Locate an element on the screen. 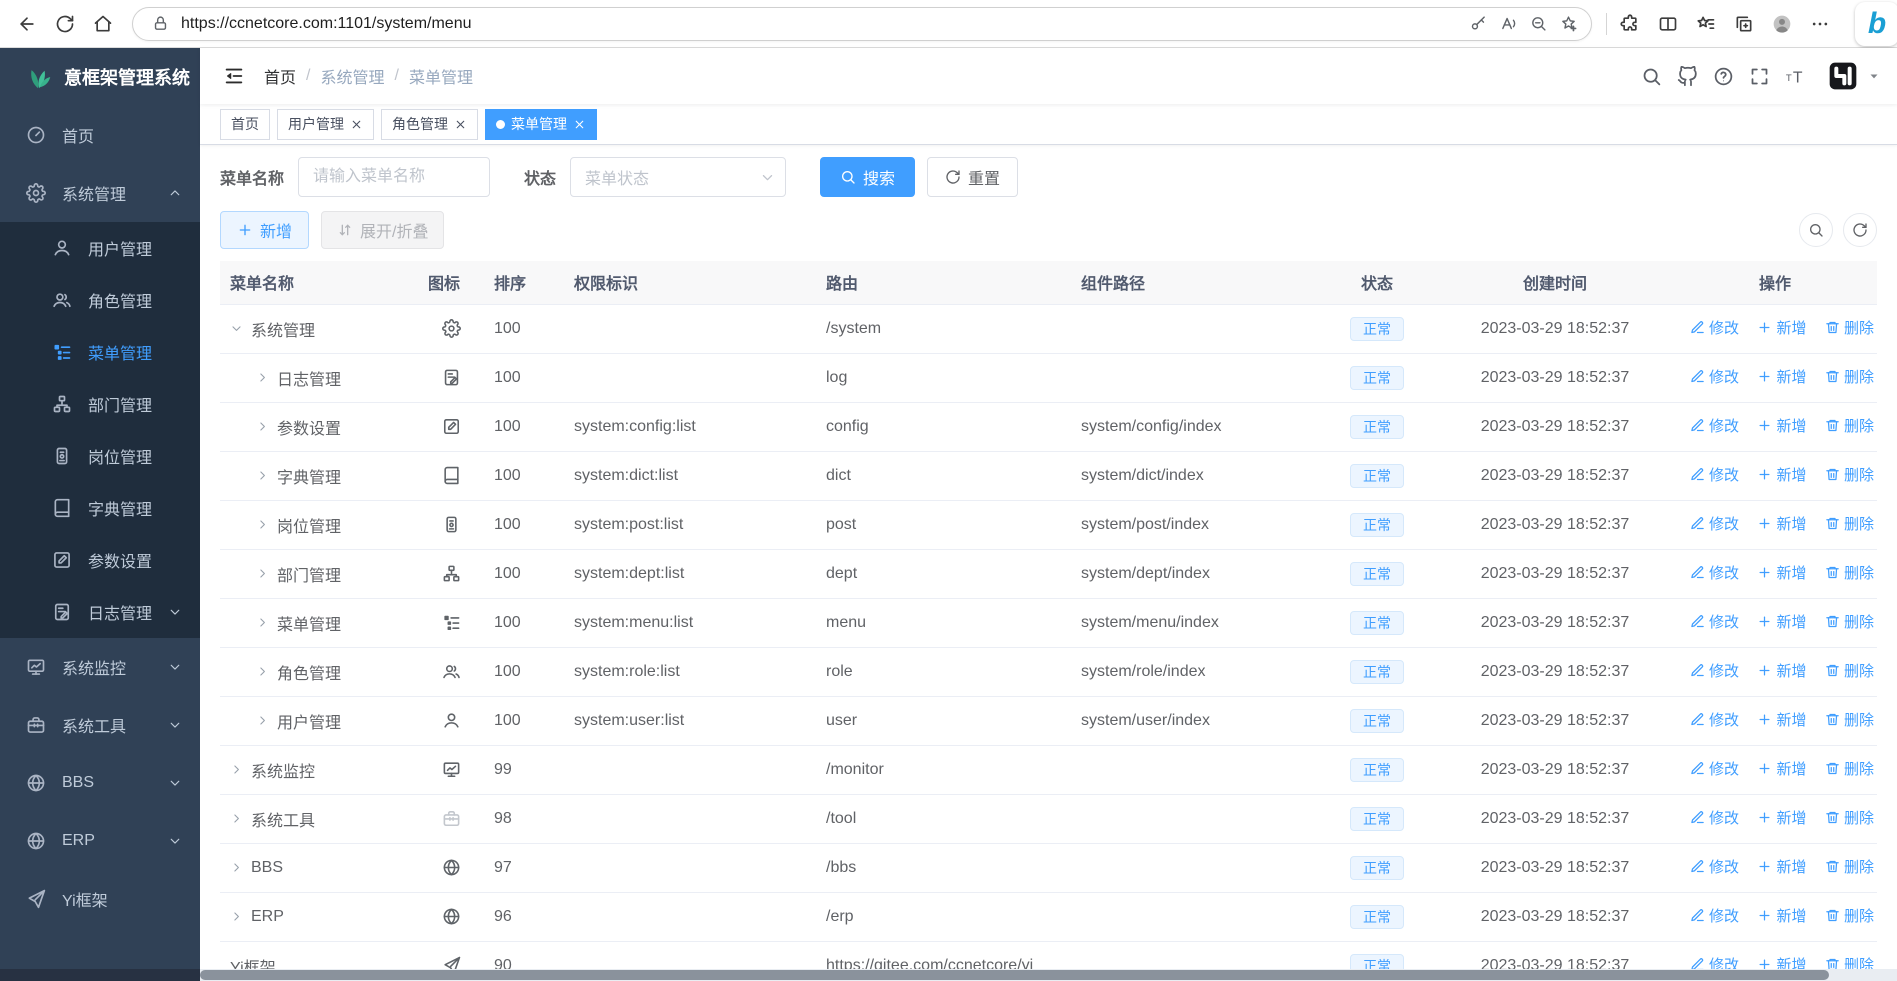  tab-用户管理: 用户管理 is located at coordinates (325, 124).